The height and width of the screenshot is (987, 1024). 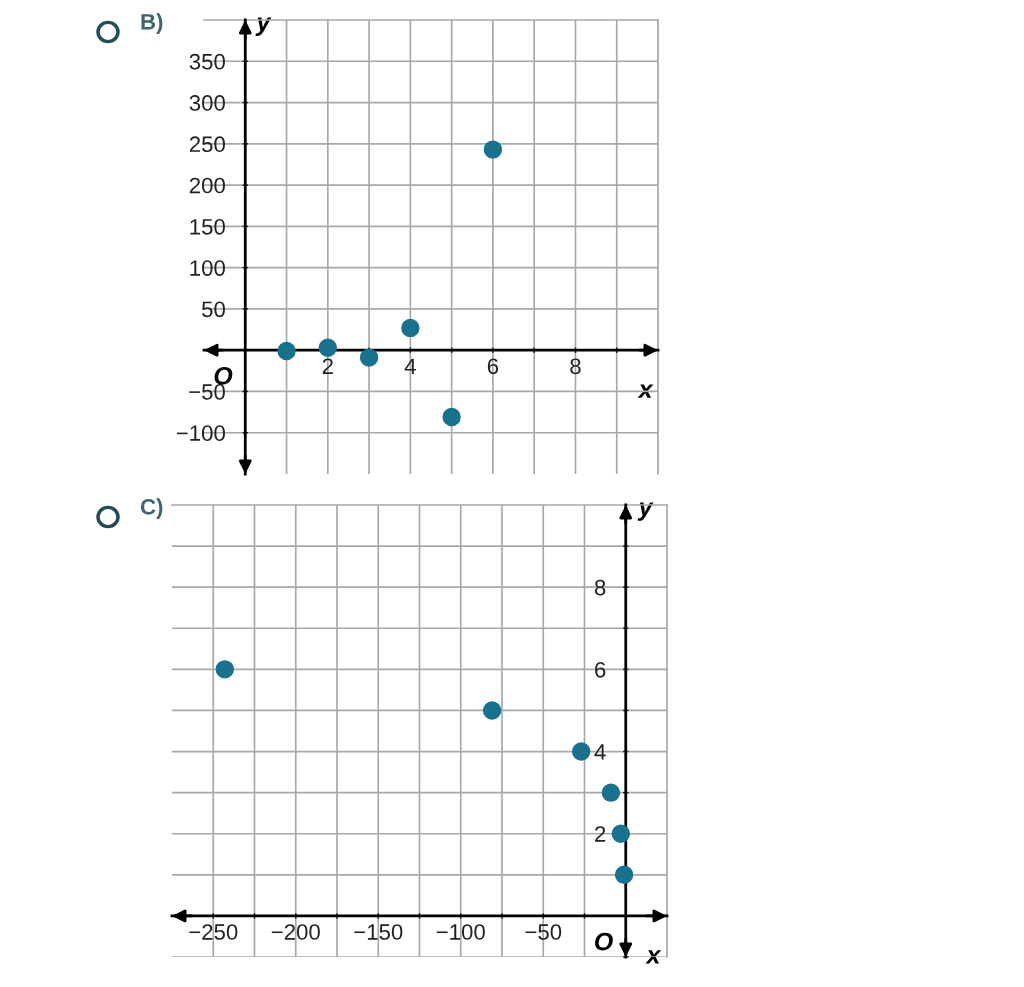 What do you see at coordinates (152, 24) in the screenshot?
I see `chart-title: B)` at bounding box center [152, 24].